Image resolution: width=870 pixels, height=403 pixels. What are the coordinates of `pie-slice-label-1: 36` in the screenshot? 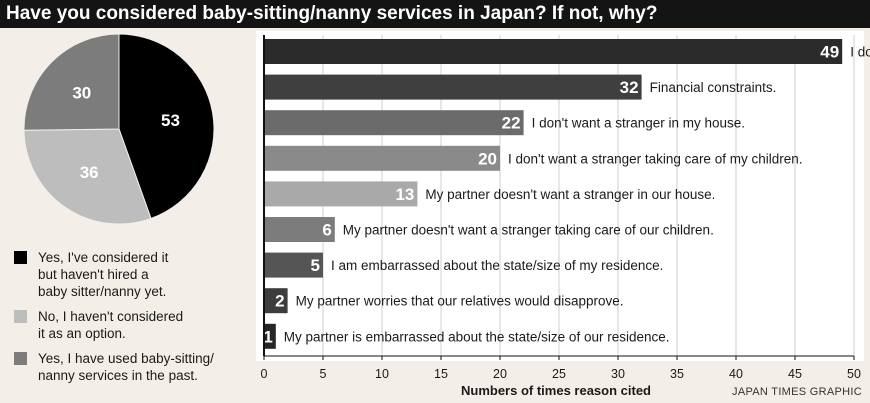 It's located at (89, 172).